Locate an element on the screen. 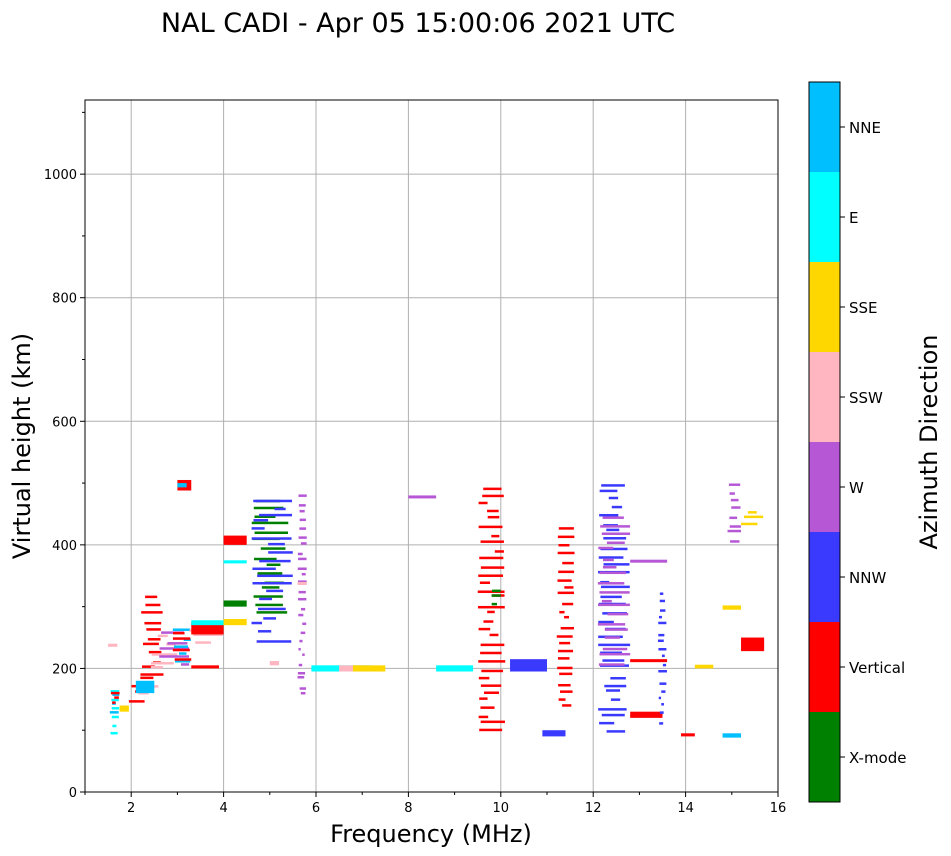  colorbar-label: Azimuth Direction is located at coordinates (929, 442).